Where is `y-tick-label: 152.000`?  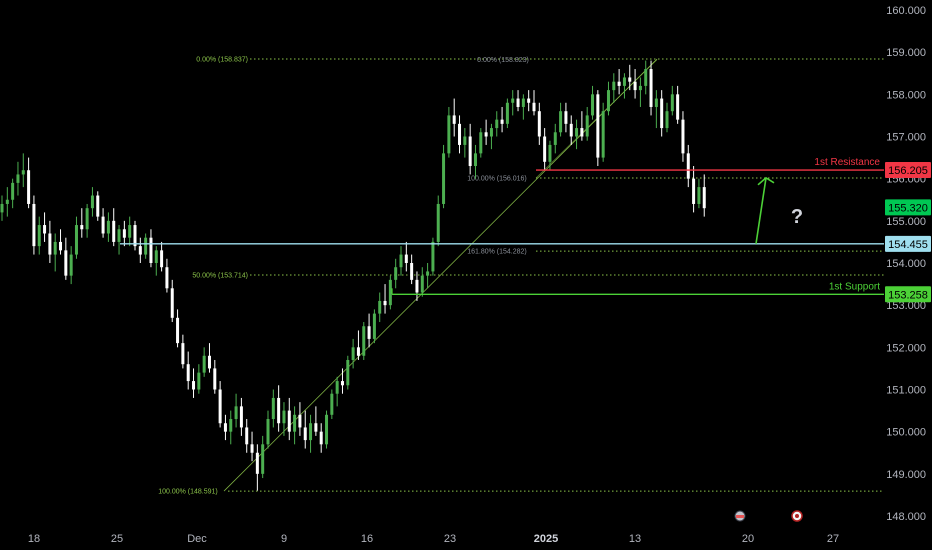 y-tick-label: 152.000 is located at coordinates (906, 348).